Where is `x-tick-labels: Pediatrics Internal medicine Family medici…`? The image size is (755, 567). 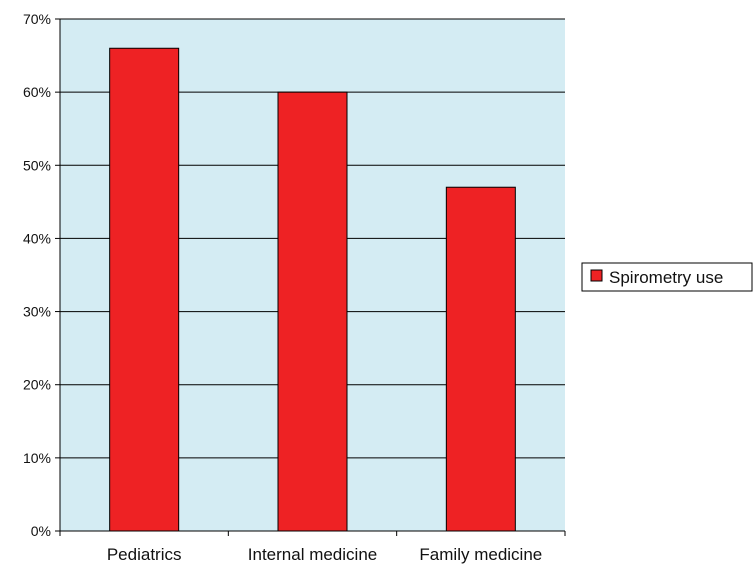 x-tick-labels: Pediatrics Internal medicine Family medici… is located at coordinates (324, 554).